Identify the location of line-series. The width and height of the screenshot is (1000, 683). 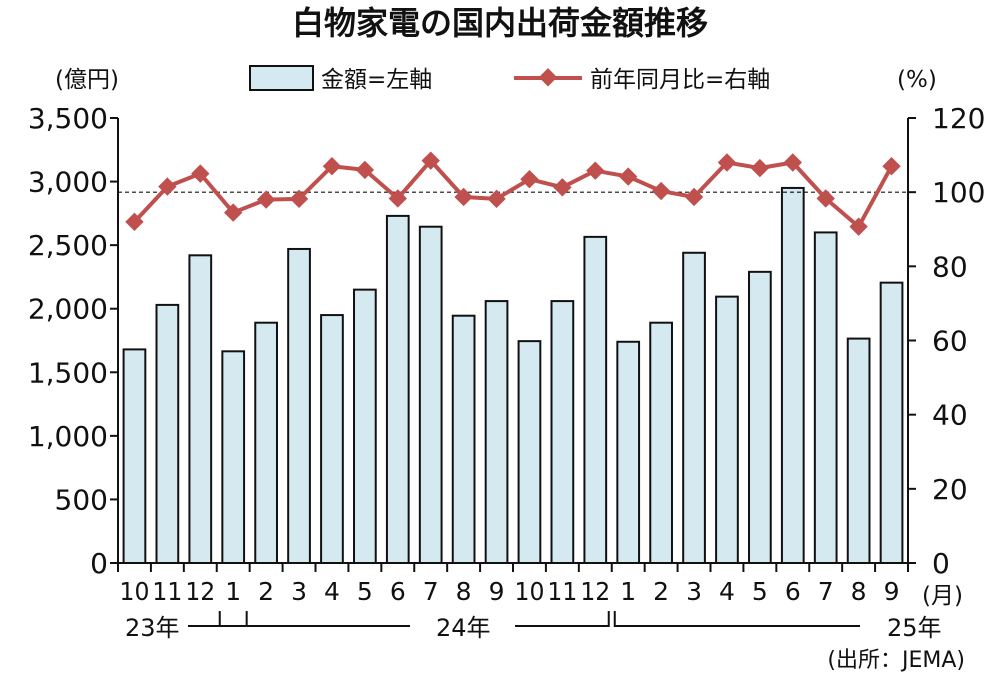
(513, 193).